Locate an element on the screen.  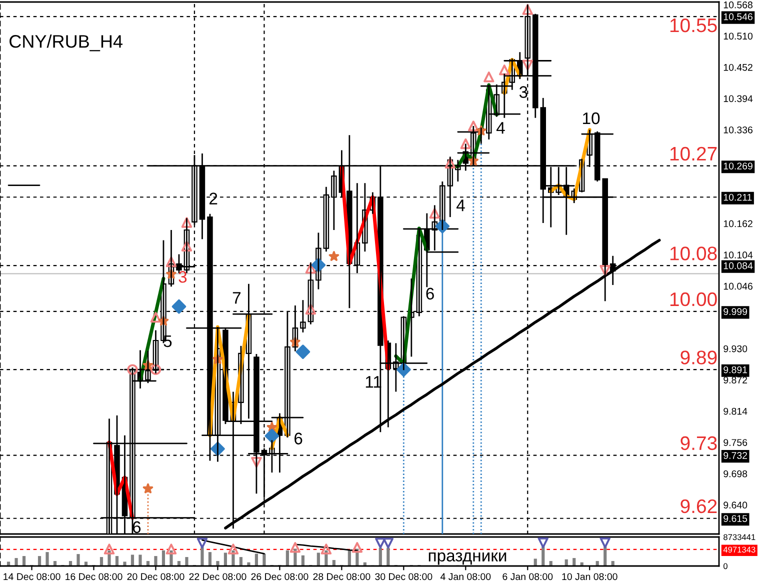
y-tick-label: 9.698 is located at coordinates (736, 474).